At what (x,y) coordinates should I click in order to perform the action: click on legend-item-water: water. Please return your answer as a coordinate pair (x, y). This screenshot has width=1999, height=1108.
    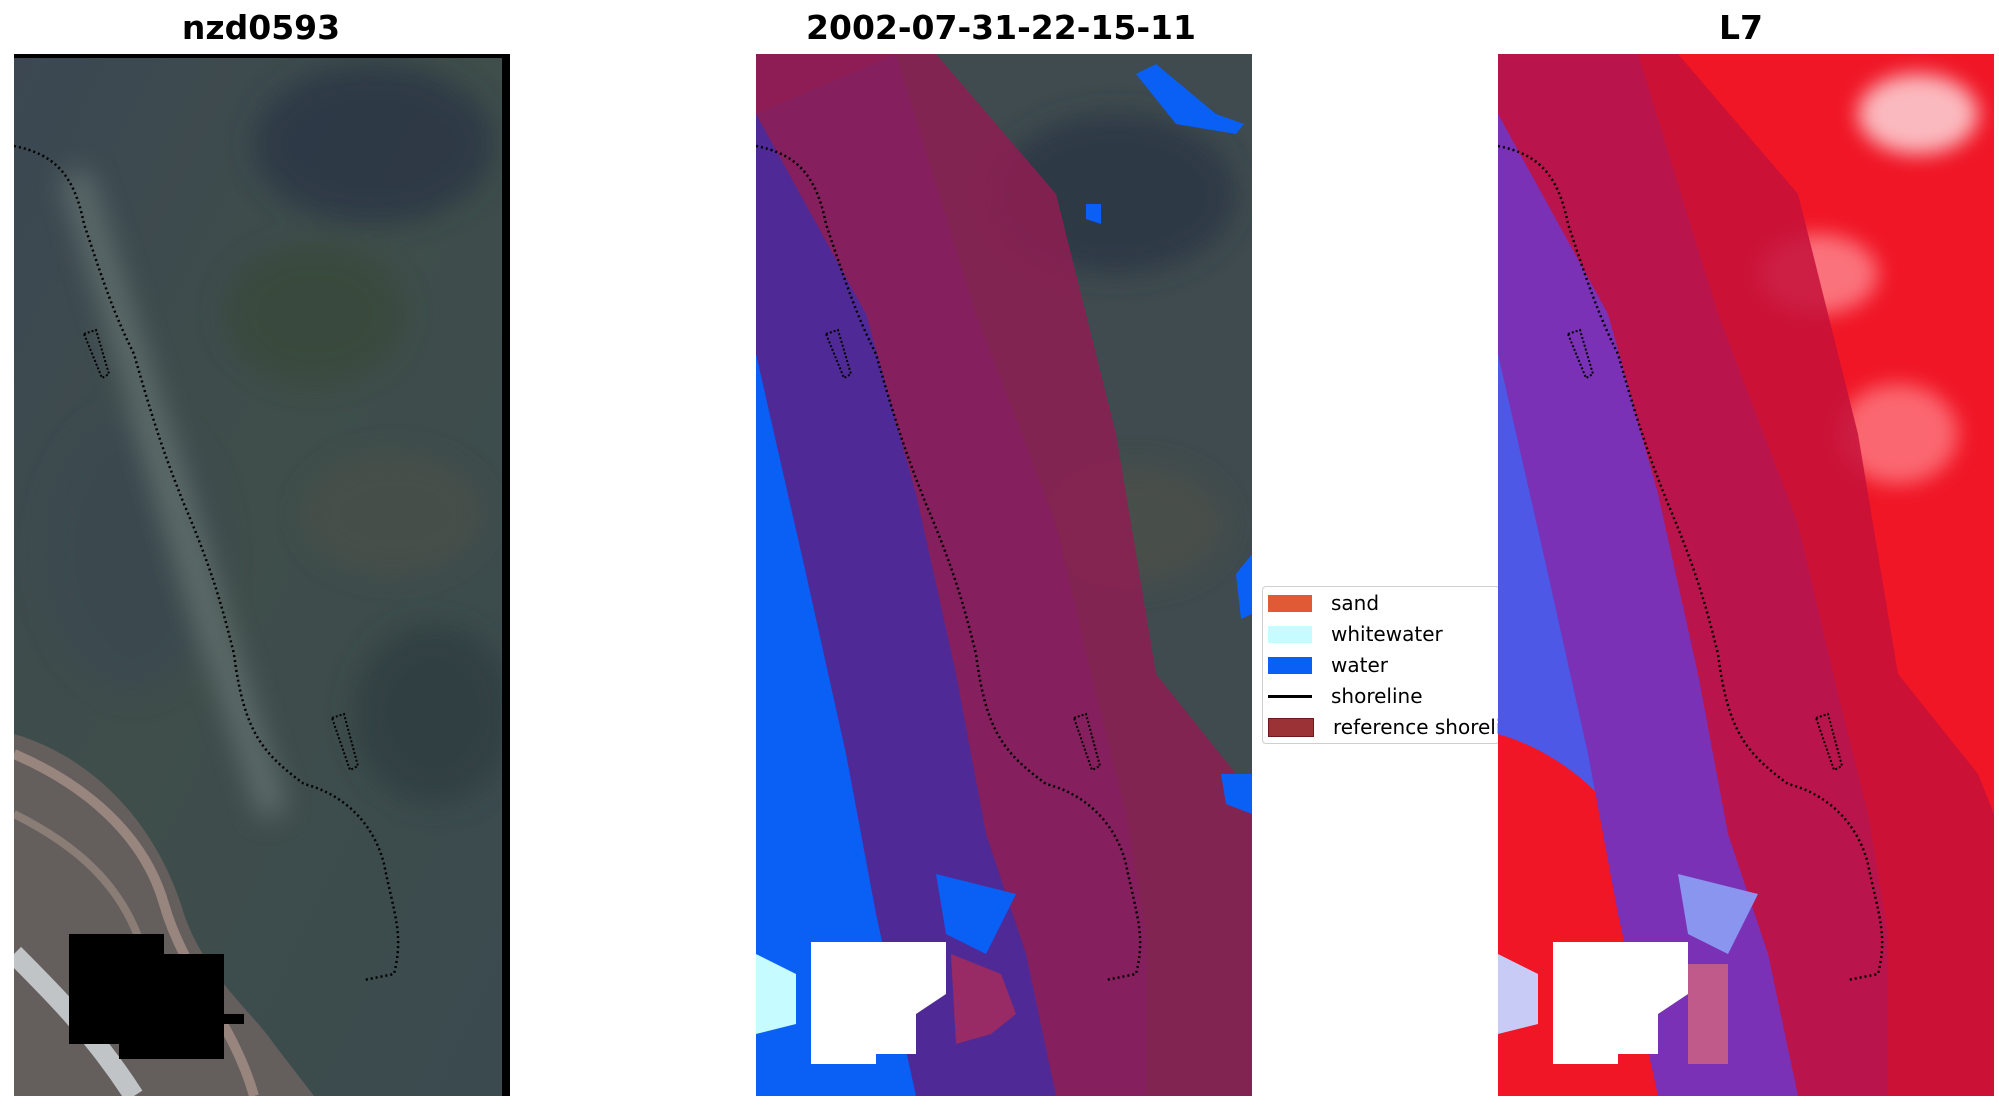
    Looking at the image, I should click on (1328, 665).